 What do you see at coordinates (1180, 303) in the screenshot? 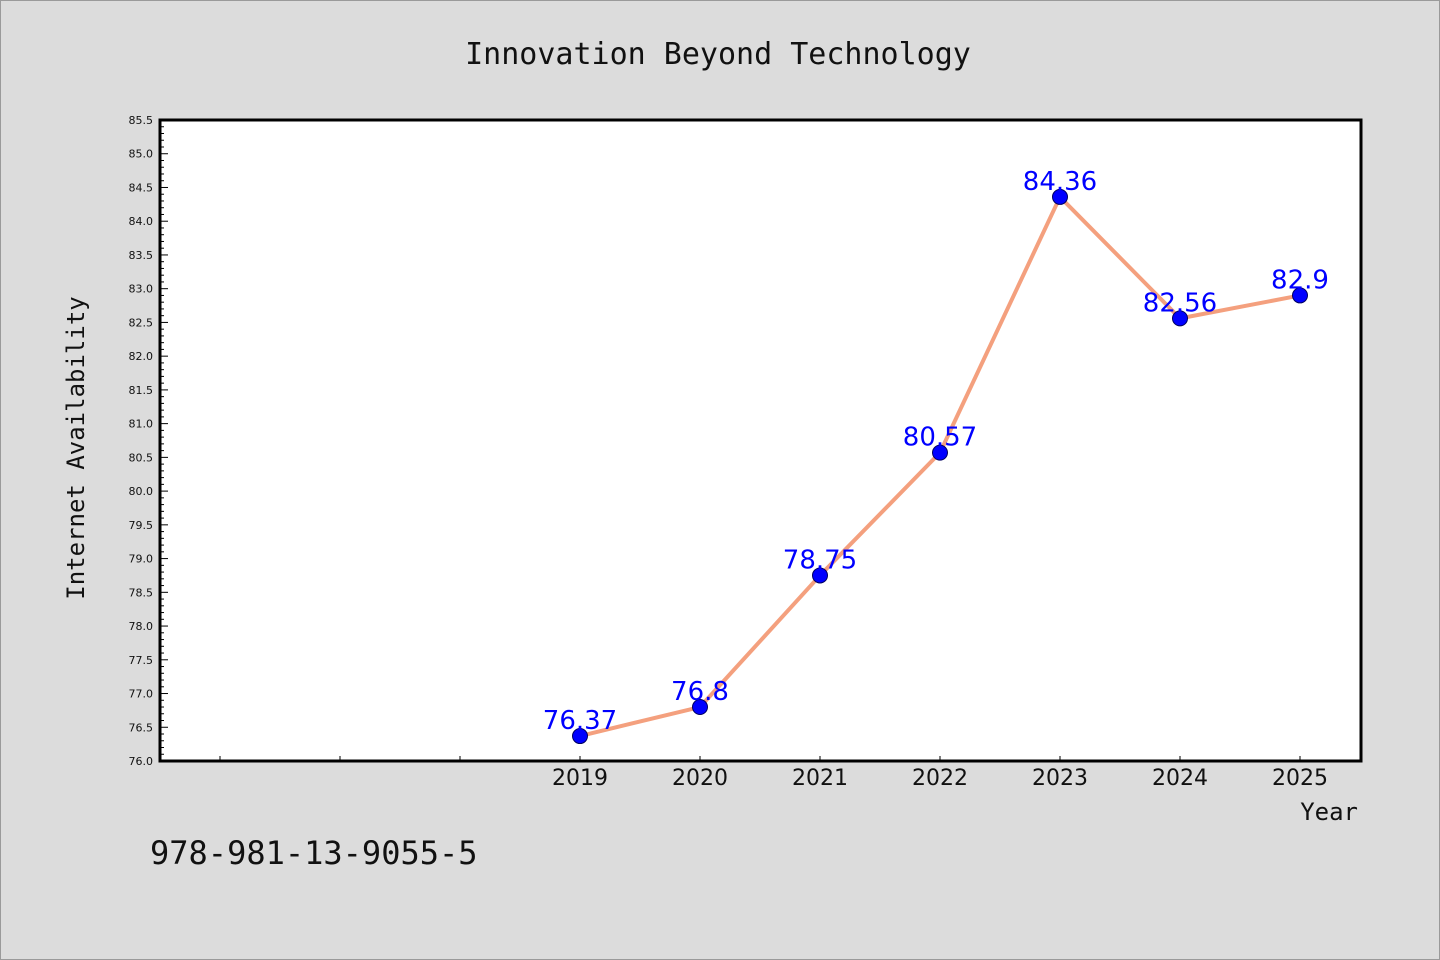
I see `data-label: 82.56` at bounding box center [1180, 303].